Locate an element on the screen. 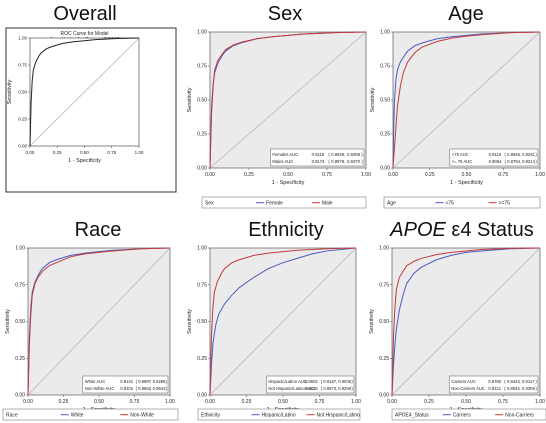 Image resolution: width=546 pixels, height=423 pixels. roc-curve--75 is located at coordinates (466, 100).